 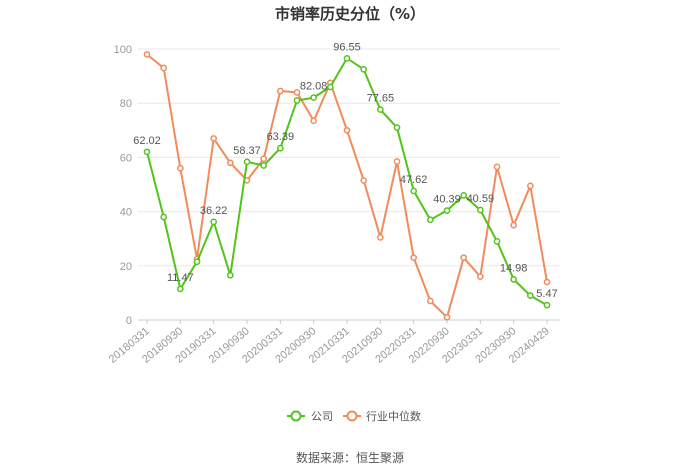 I want to click on legend-industry-marker-icon, so click(x=352, y=416).